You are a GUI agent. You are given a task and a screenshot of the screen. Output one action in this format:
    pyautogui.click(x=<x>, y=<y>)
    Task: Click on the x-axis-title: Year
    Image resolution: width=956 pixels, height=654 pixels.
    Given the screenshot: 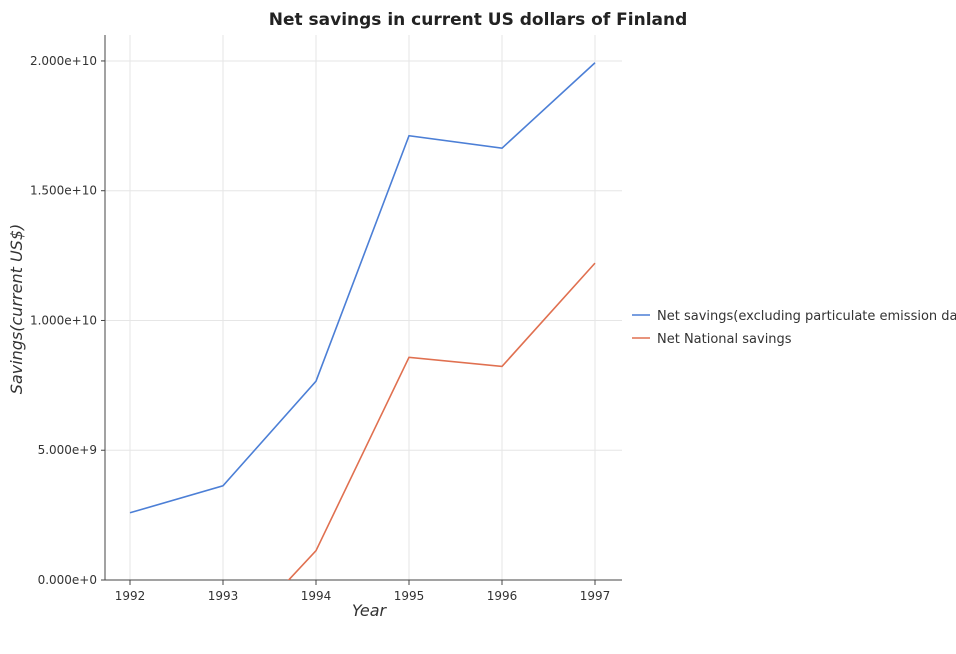 What is the action you would take?
    pyautogui.click(x=370, y=610)
    